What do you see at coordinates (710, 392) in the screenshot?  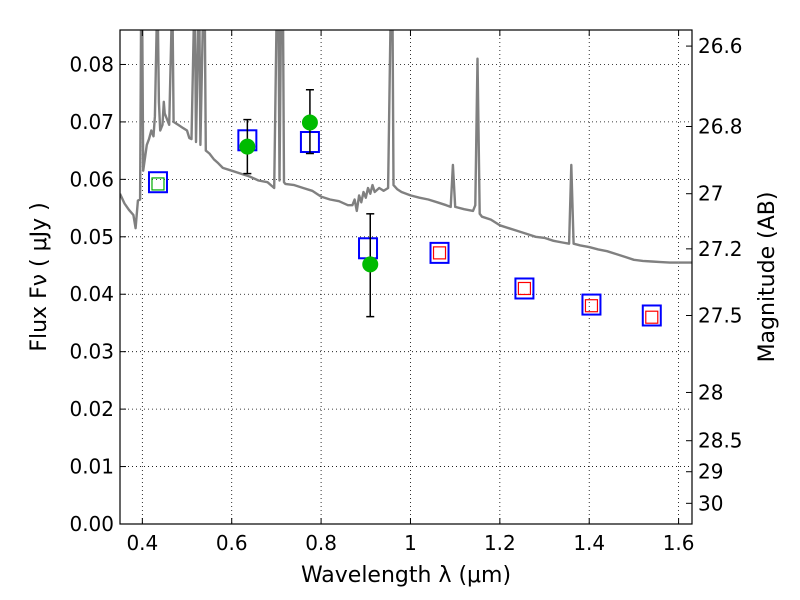 I see `y2-tick-label: 28` at bounding box center [710, 392].